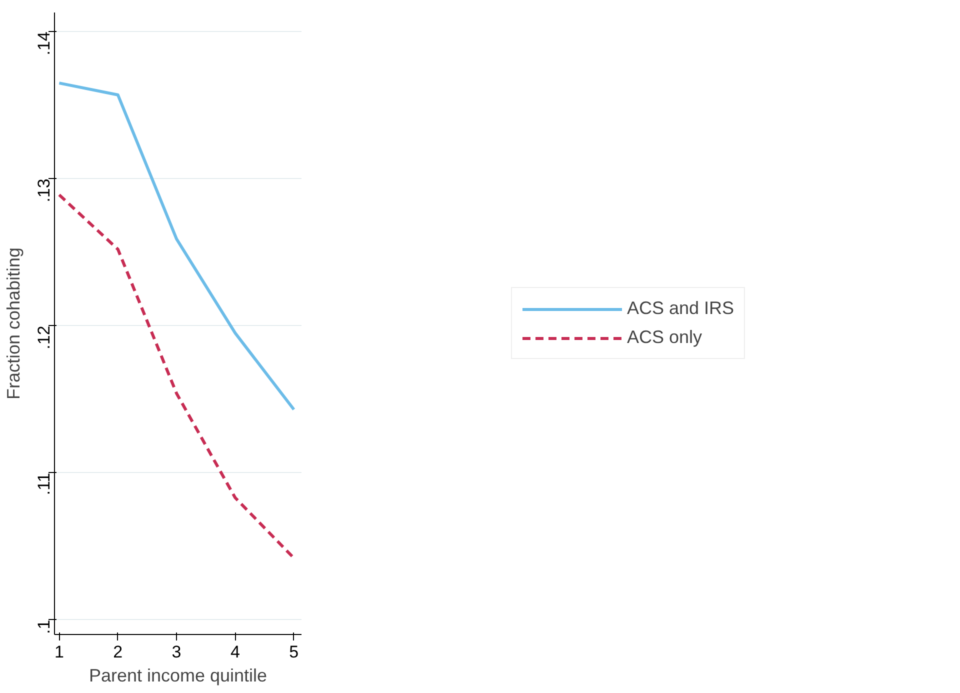  I want to click on y-tick-label: .11, so click(44, 484).